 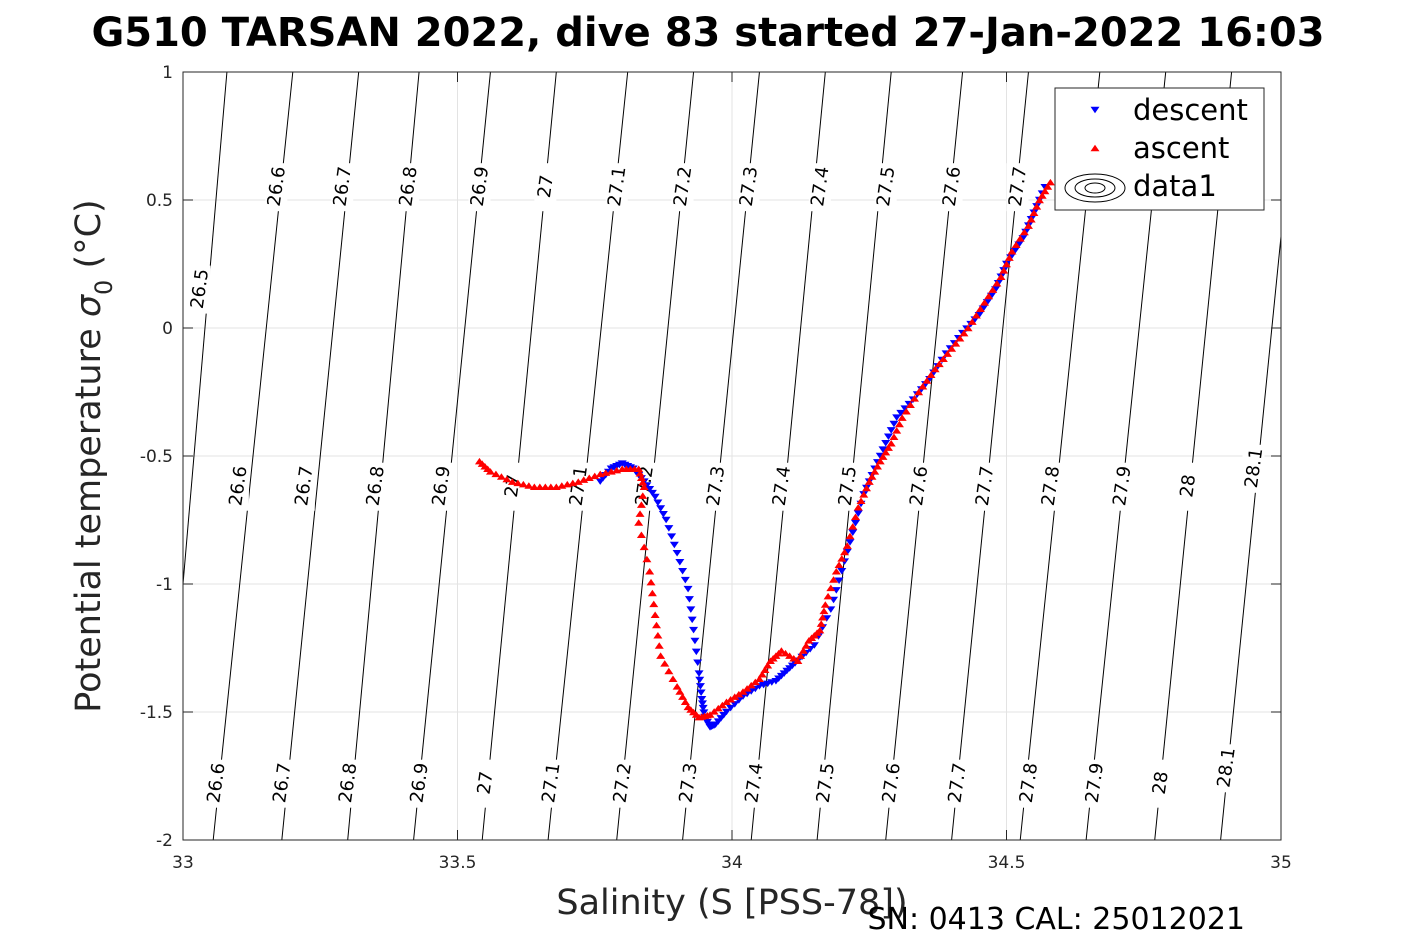 What do you see at coordinates (1190, 110) in the screenshot?
I see `legend-descent-label: descent` at bounding box center [1190, 110].